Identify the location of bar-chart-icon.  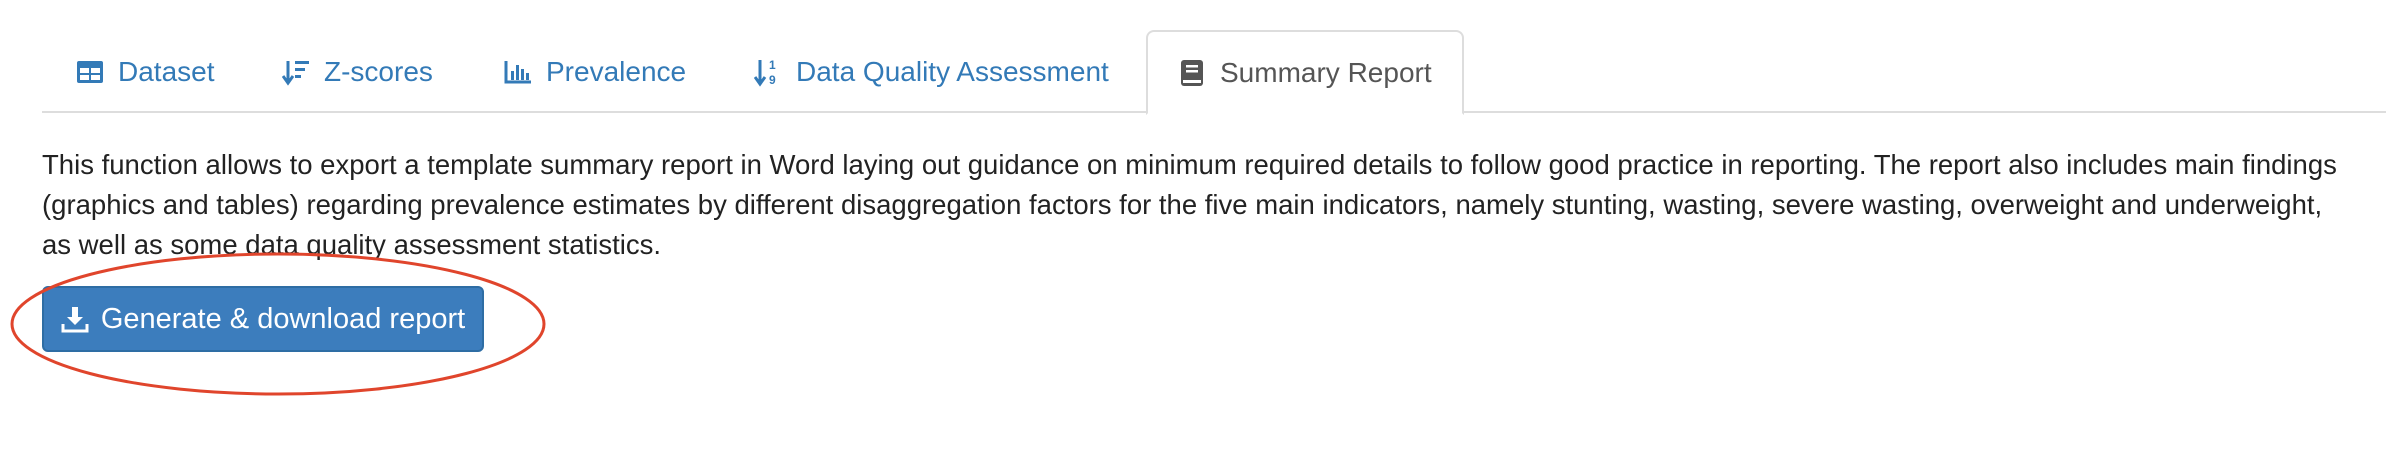
(518, 72).